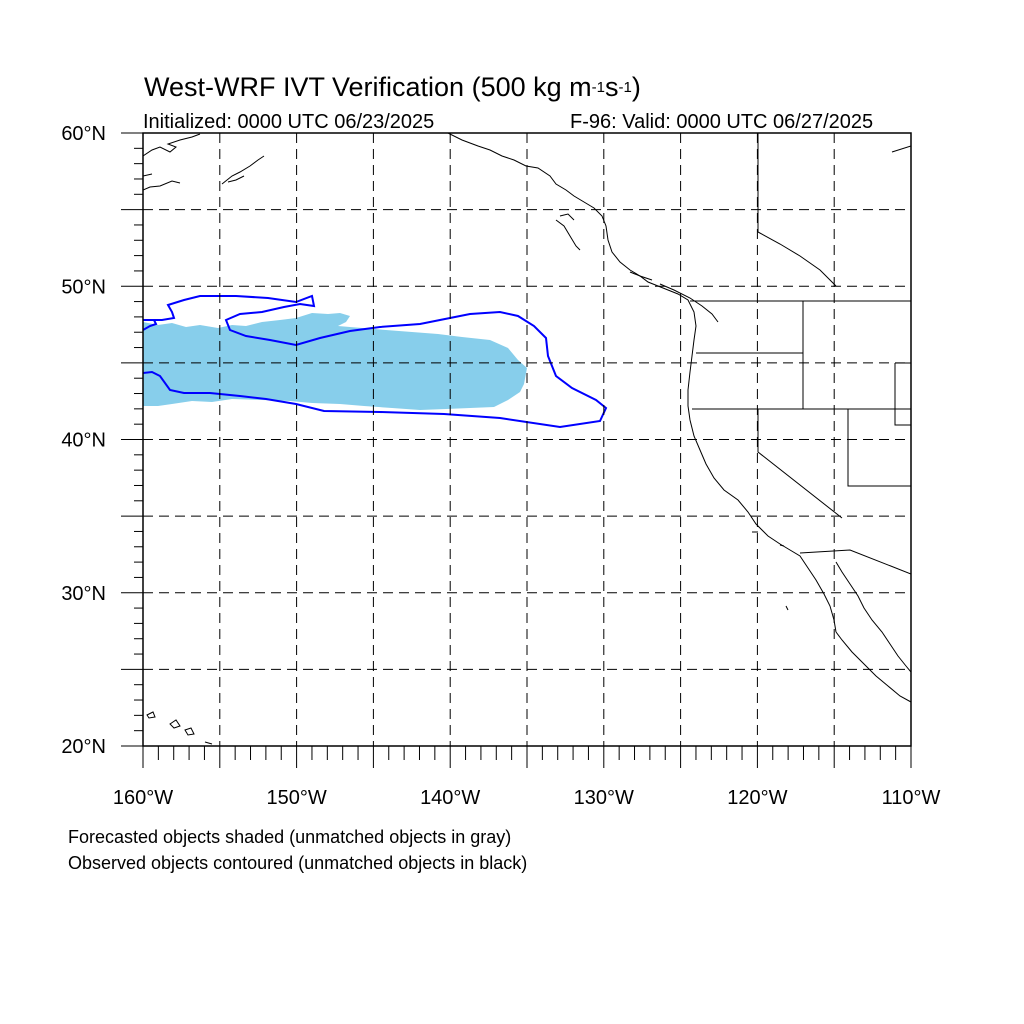  Describe the element at coordinates (689, 303) in the screenshot. I see `vancouver-island` at that location.